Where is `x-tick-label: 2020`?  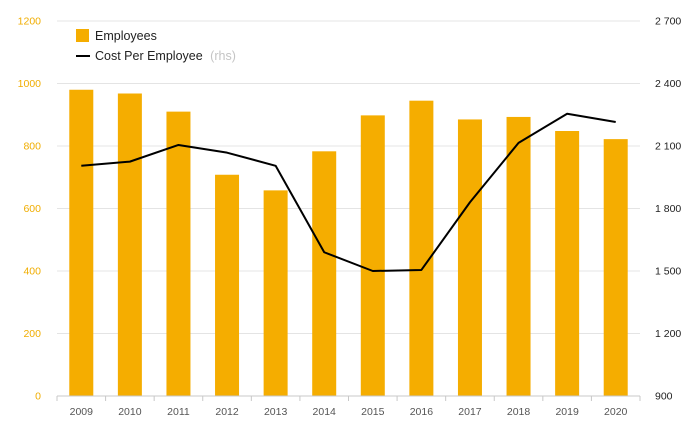
x-tick-label: 2020 is located at coordinates (616, 412).